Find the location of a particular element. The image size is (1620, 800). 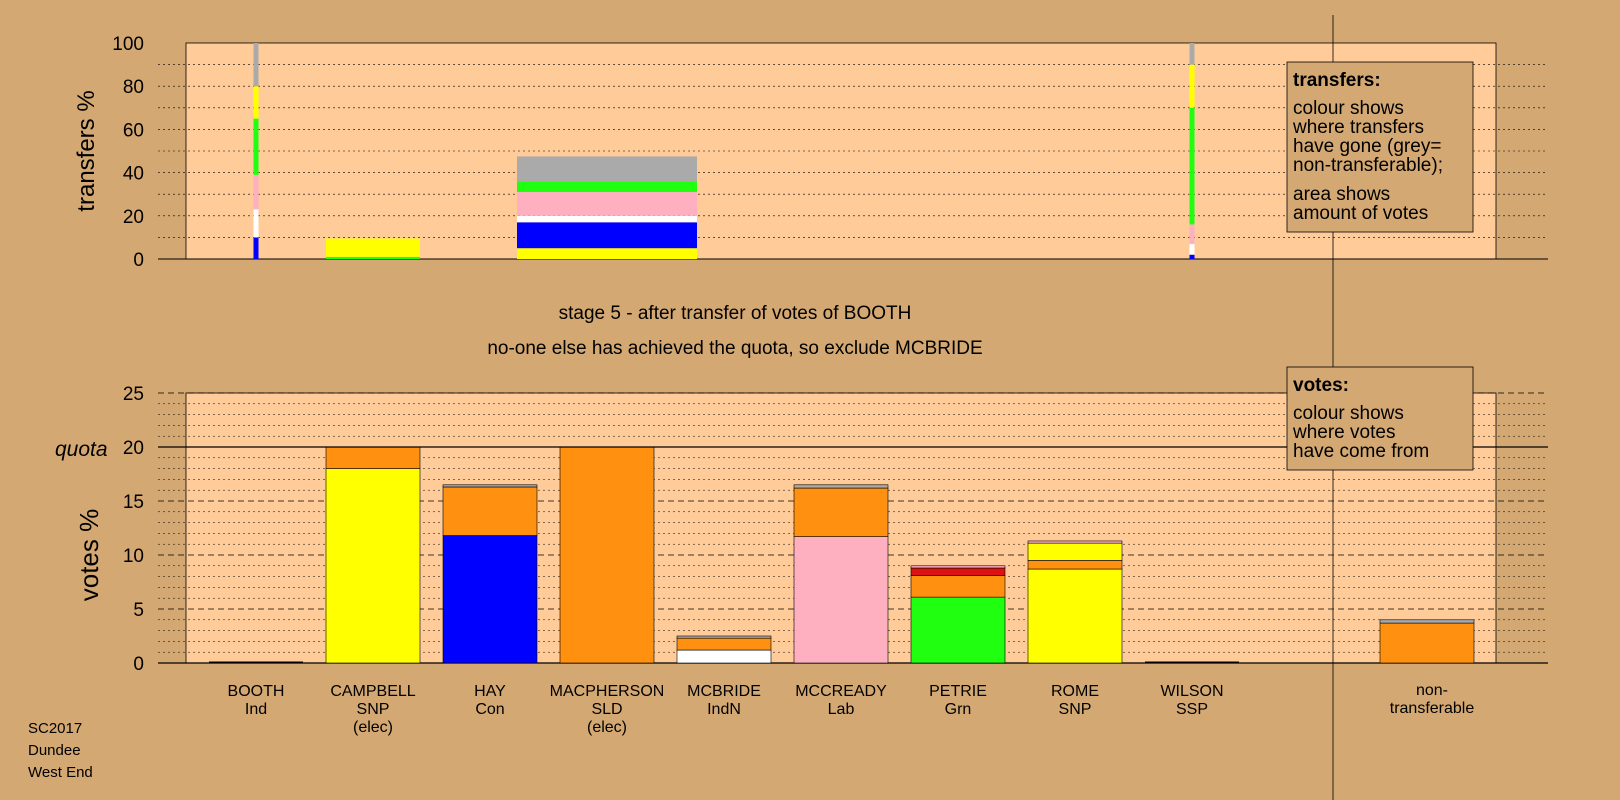

quota-label: quota is located at coordinates (81, 449).